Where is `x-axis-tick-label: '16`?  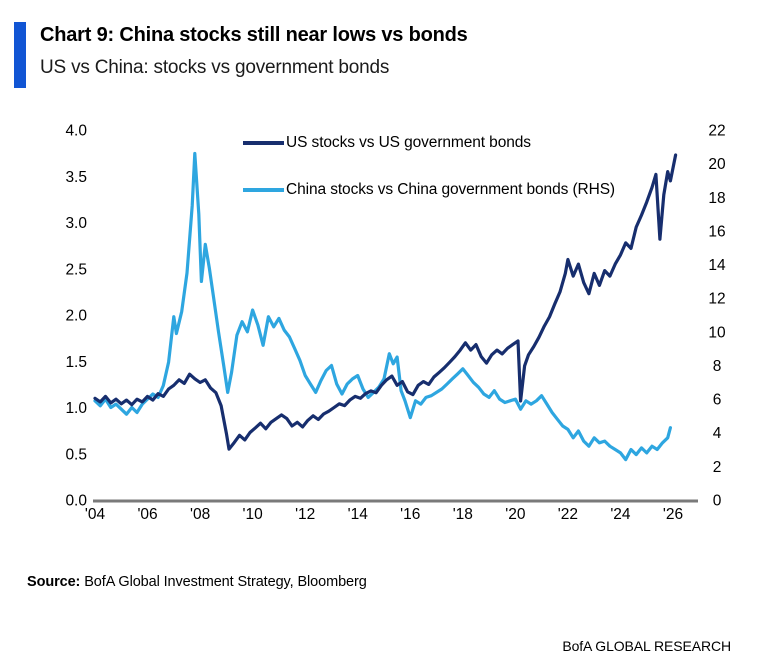 x-axis-tick-label: '16 is located at coordinates (410, 514).